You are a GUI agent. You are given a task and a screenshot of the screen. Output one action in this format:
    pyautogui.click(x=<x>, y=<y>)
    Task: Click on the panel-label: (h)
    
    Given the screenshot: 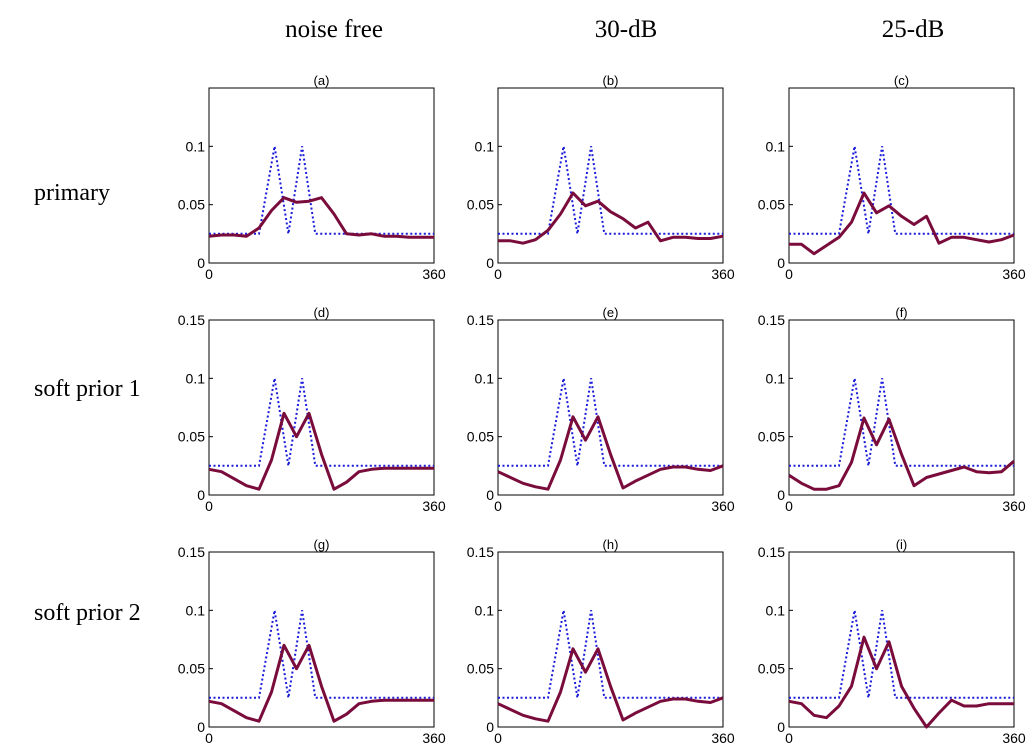 What is the action you would take?
    pyautogui.click(x=611, y=544)
    